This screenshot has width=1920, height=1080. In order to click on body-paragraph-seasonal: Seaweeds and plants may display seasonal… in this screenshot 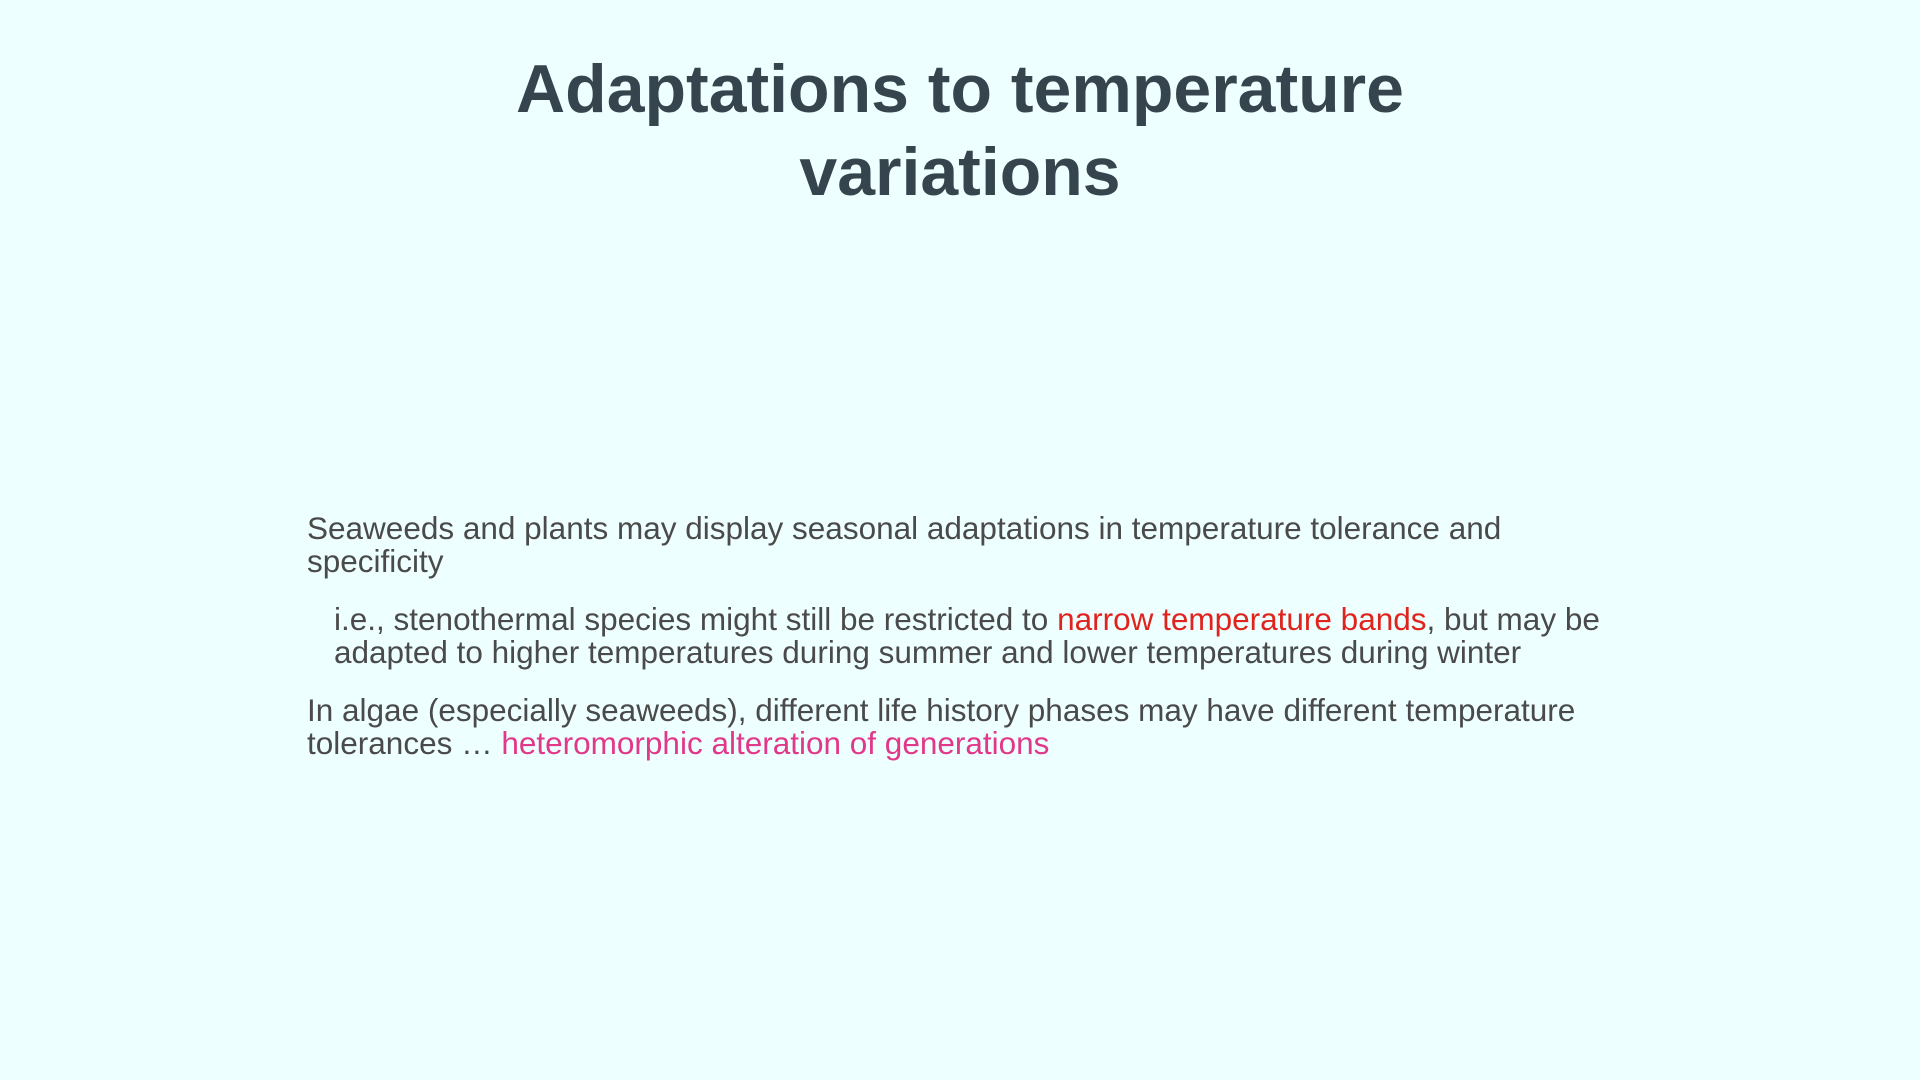, I will do `click(972, 545)`.